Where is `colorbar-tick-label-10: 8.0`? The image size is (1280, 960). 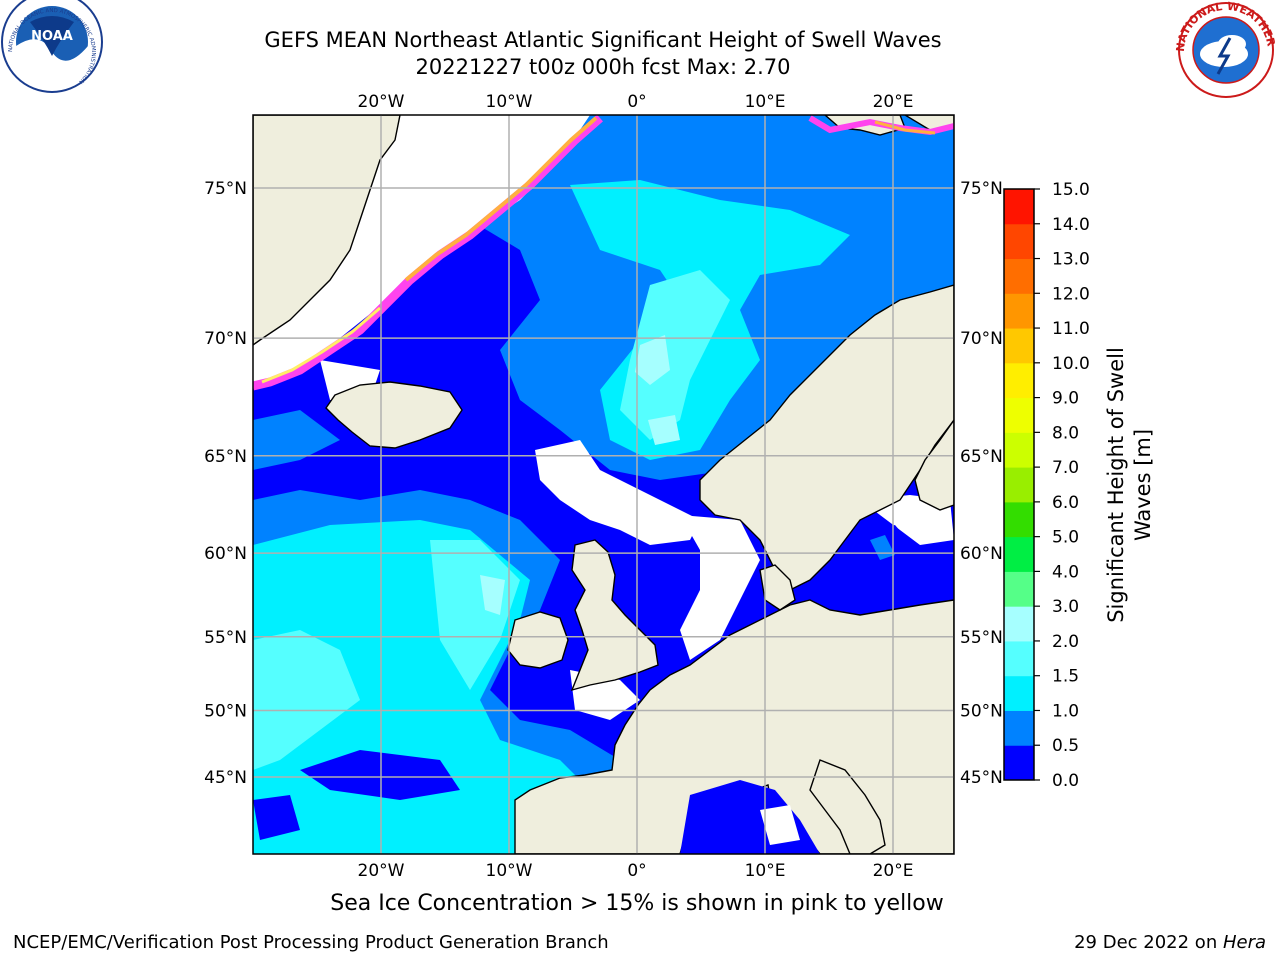 colorbar-tick-label-10: 8.0 is located at coordinates (1065, 433).